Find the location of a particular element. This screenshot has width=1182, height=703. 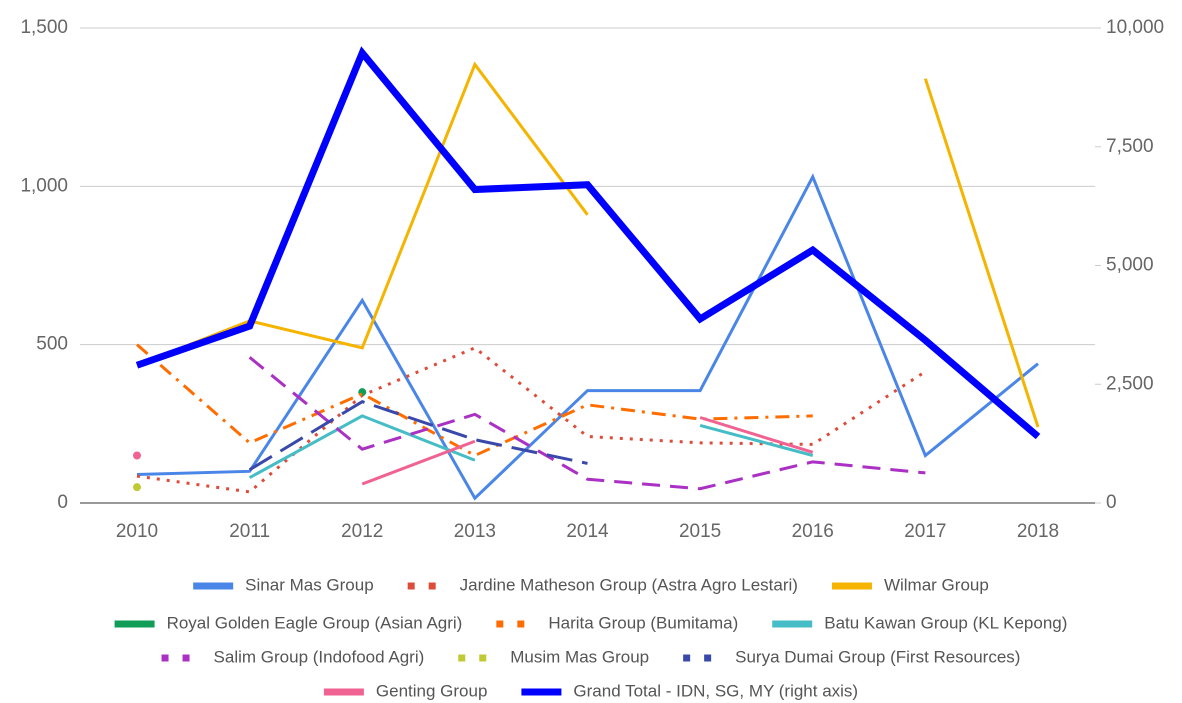

y-tick-label: 500 is located at coordinates (52, 344).